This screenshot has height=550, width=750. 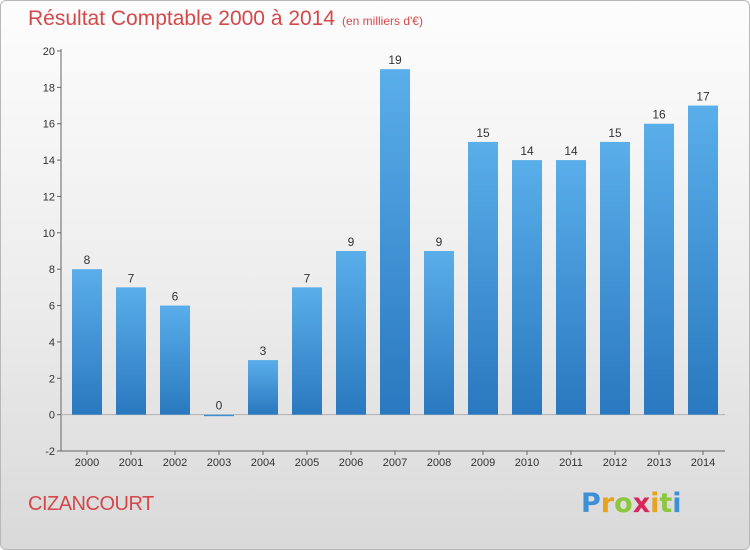 I want to click on logo-letter: P, so click(x=591, y=503).